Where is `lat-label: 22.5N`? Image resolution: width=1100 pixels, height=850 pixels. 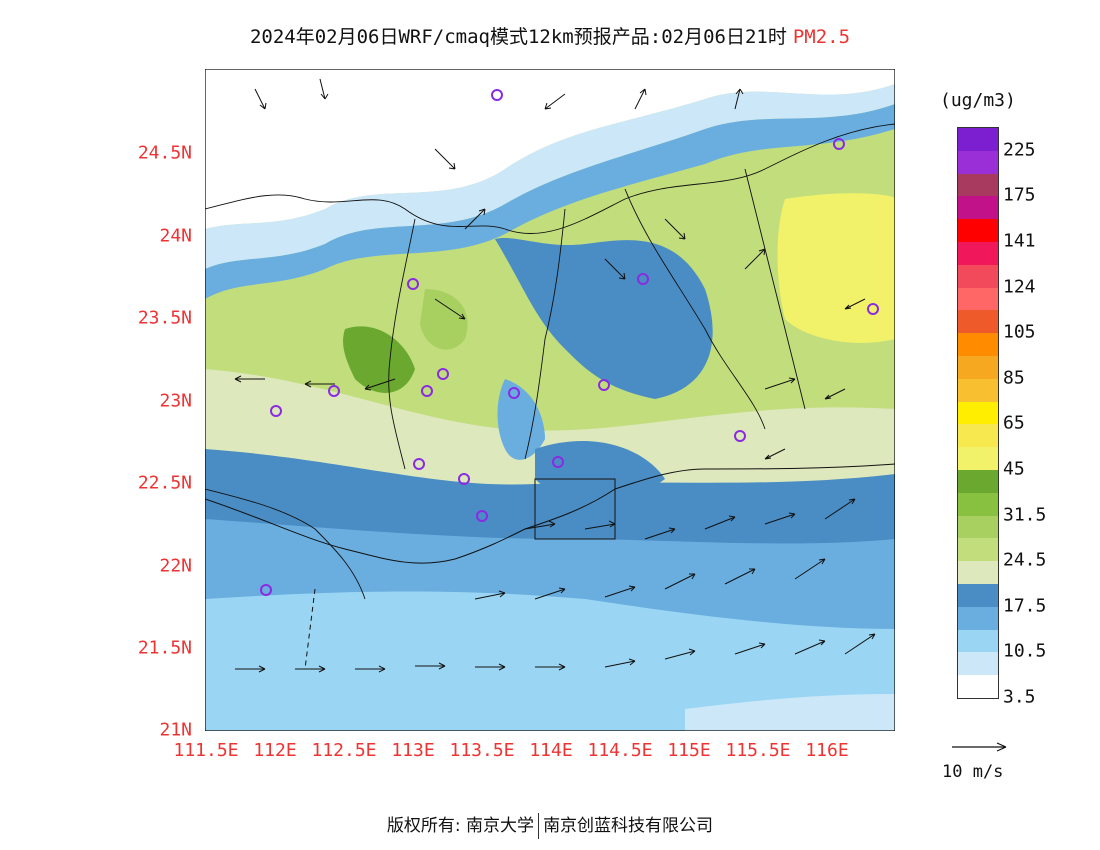 lat-label: 22.5N is located at coordinates (164, 483).